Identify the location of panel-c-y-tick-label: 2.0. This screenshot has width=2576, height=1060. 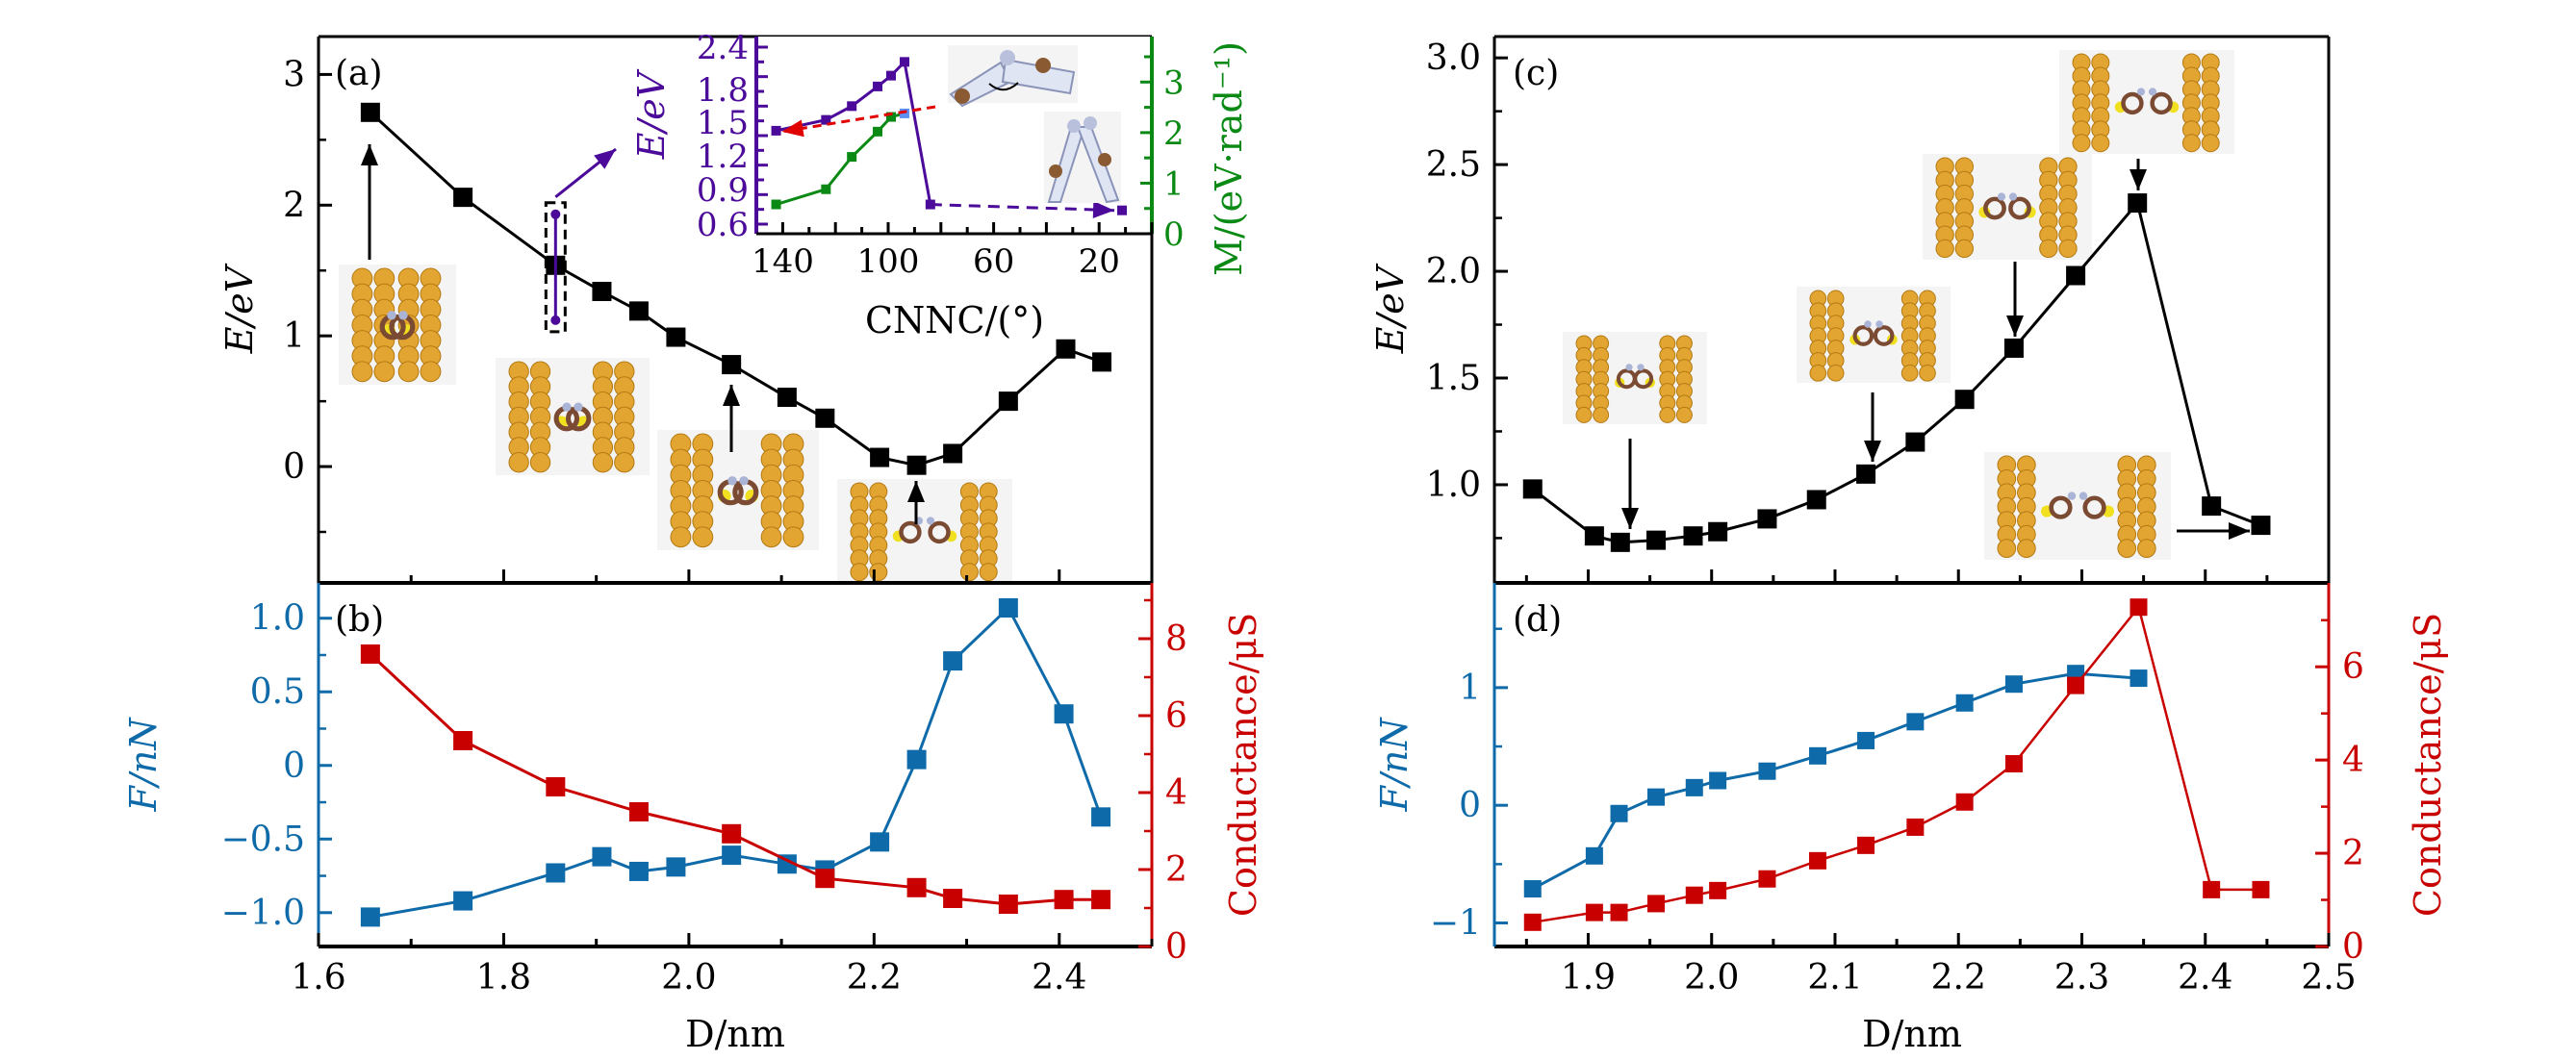
(1453, 272).